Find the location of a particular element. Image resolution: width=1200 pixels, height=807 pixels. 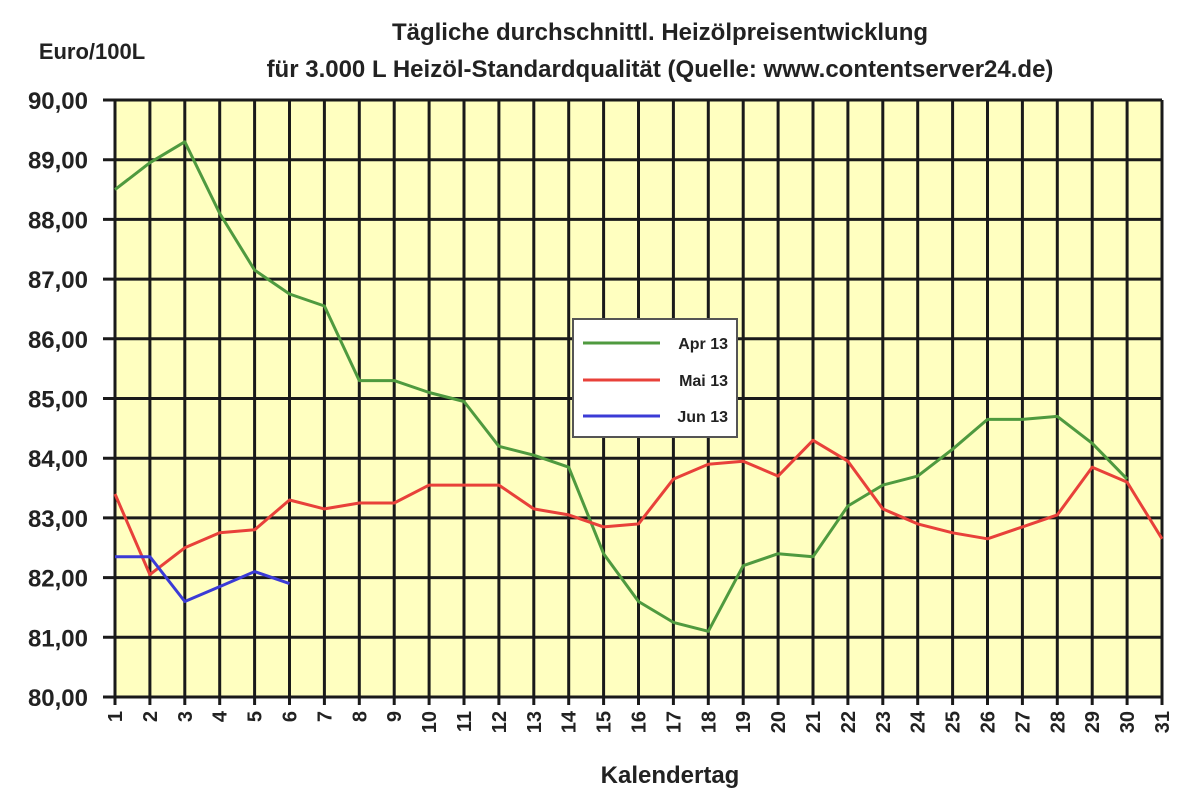

x-tick-label: 30 is located at coordinates (1128, 722).